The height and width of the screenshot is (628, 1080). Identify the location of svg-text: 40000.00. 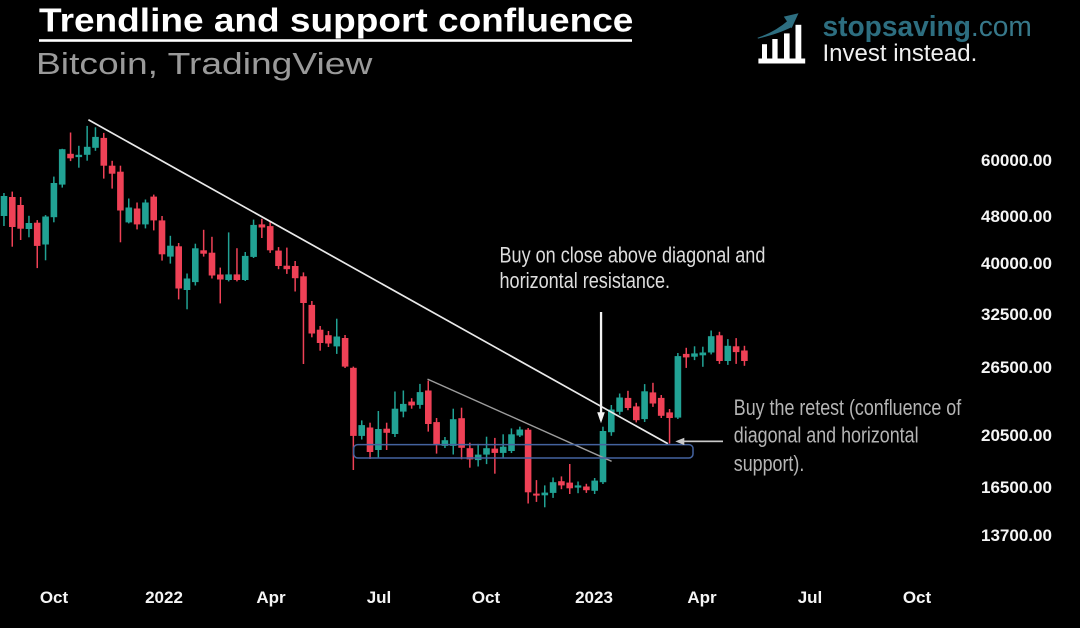
(1016, 263).